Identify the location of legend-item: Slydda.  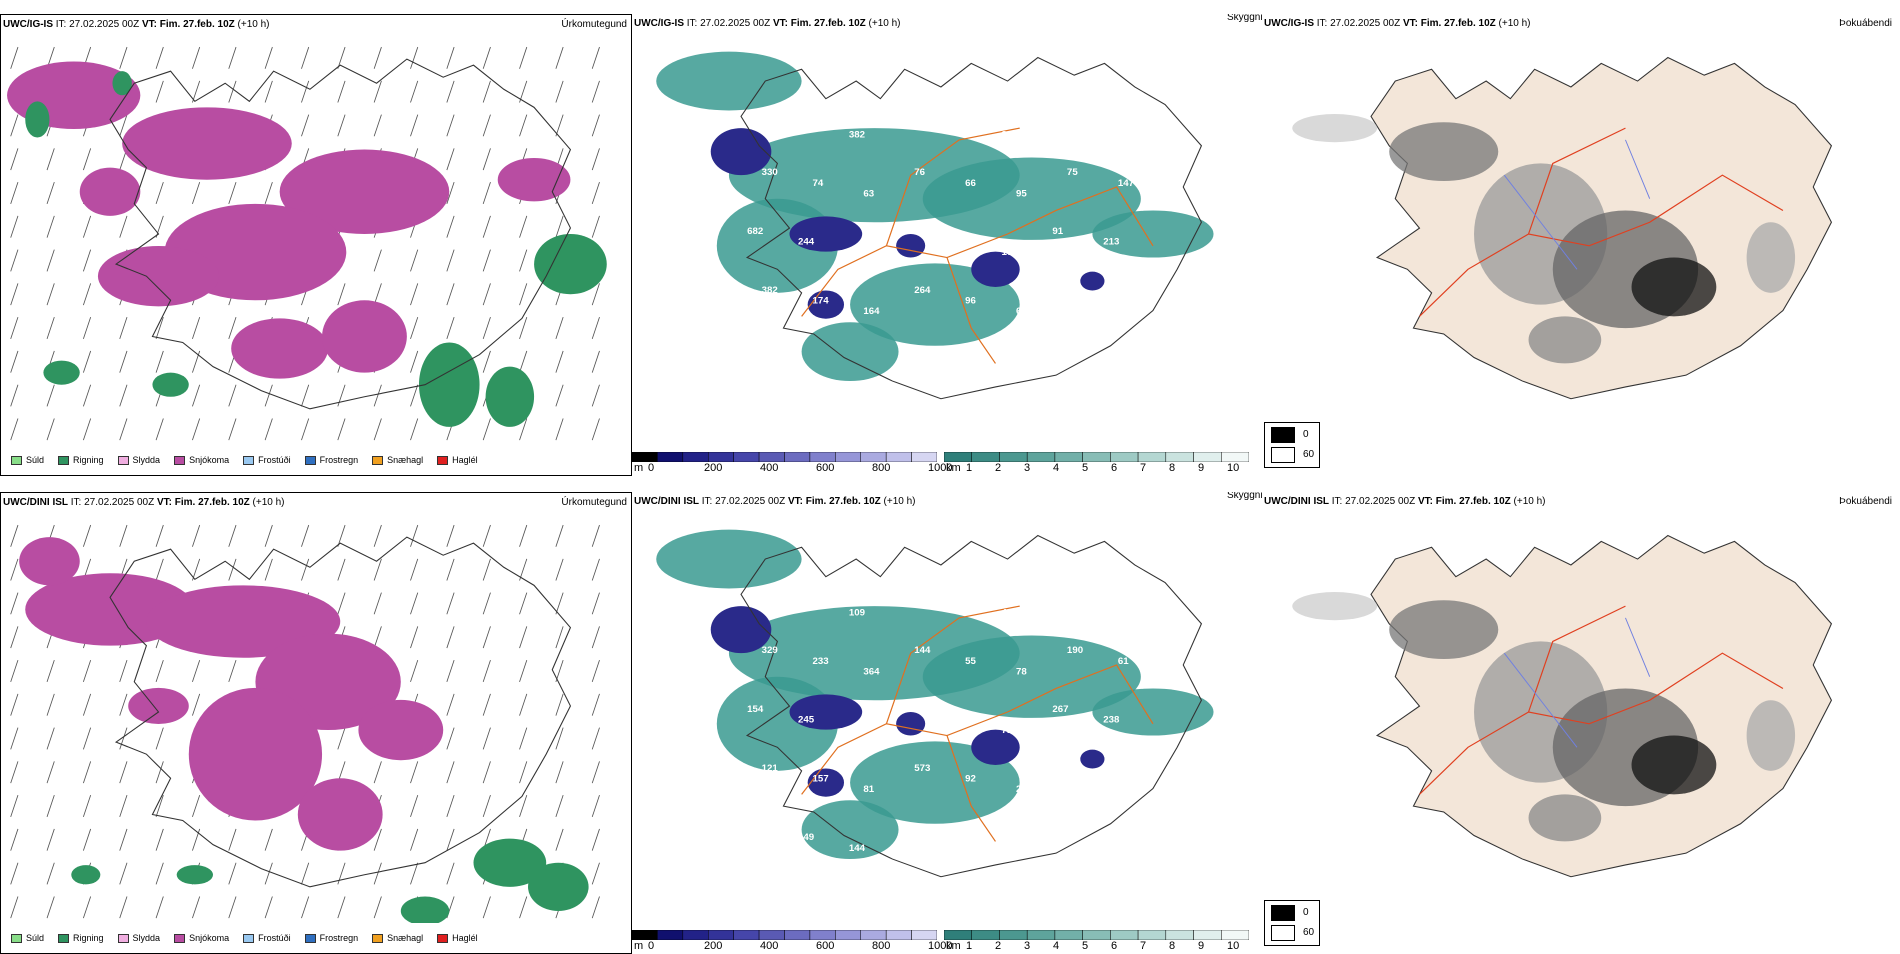
(138, 460).